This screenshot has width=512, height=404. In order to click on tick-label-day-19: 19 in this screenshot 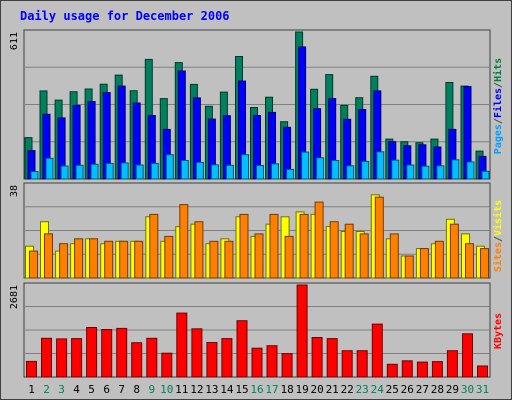, I will do `click(301, 389)`.